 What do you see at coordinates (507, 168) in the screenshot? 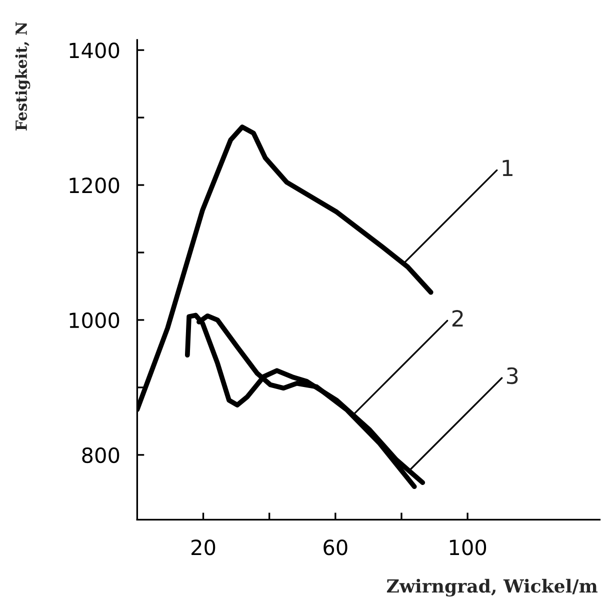
I see `annotation: 1` at bounding box center [507, 168].